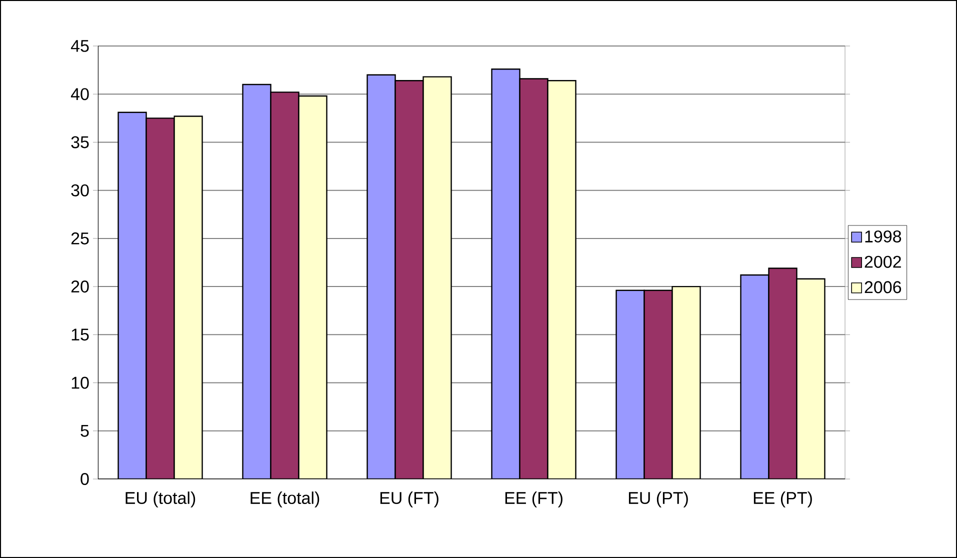  What do you see at coordinates (161, 500) in the screenshot?
I see `x-tick-label: EU (total)` at bounding box center [161, 500].